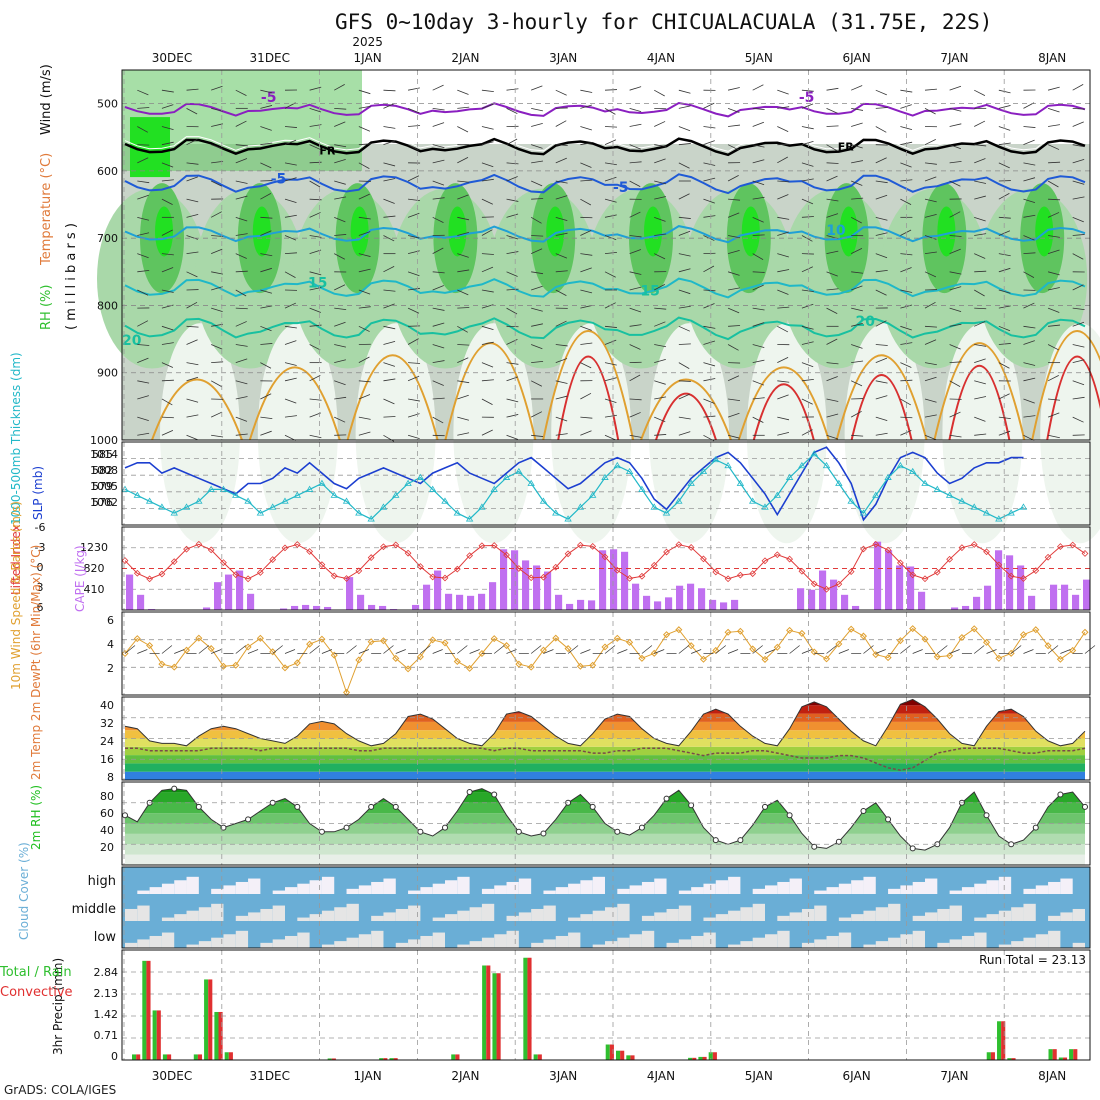 The height and width of the screenshot is (1100, 1100). I want to click on precip-total-bar, so click(206, 1019).